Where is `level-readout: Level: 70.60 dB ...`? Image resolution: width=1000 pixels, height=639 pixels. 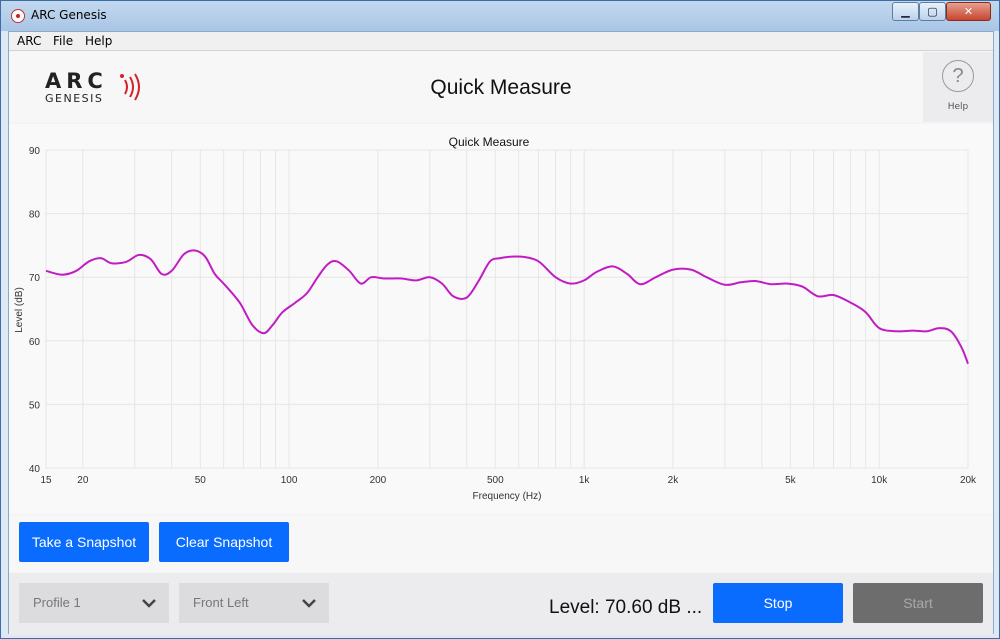 level-readout: Level: 70.60 dB ... is located at coordinates (626, 607).